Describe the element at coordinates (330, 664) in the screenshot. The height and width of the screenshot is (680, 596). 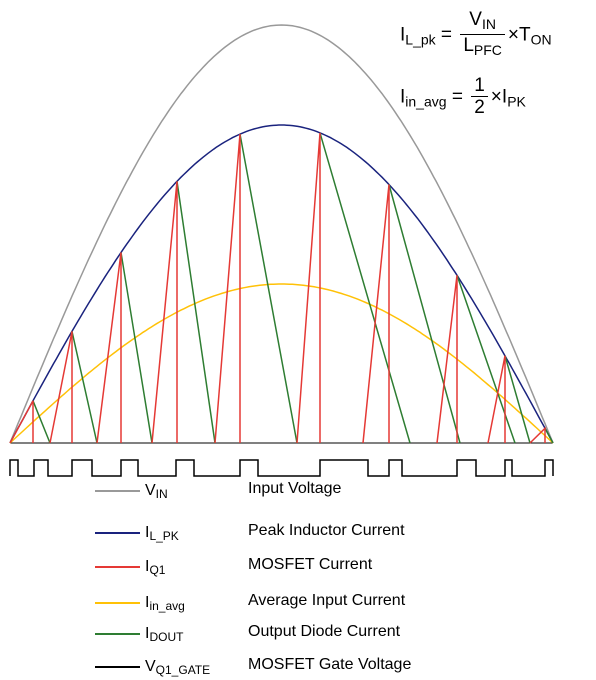
I see `legend-description: MOSFET Gate Voltage` at that location.